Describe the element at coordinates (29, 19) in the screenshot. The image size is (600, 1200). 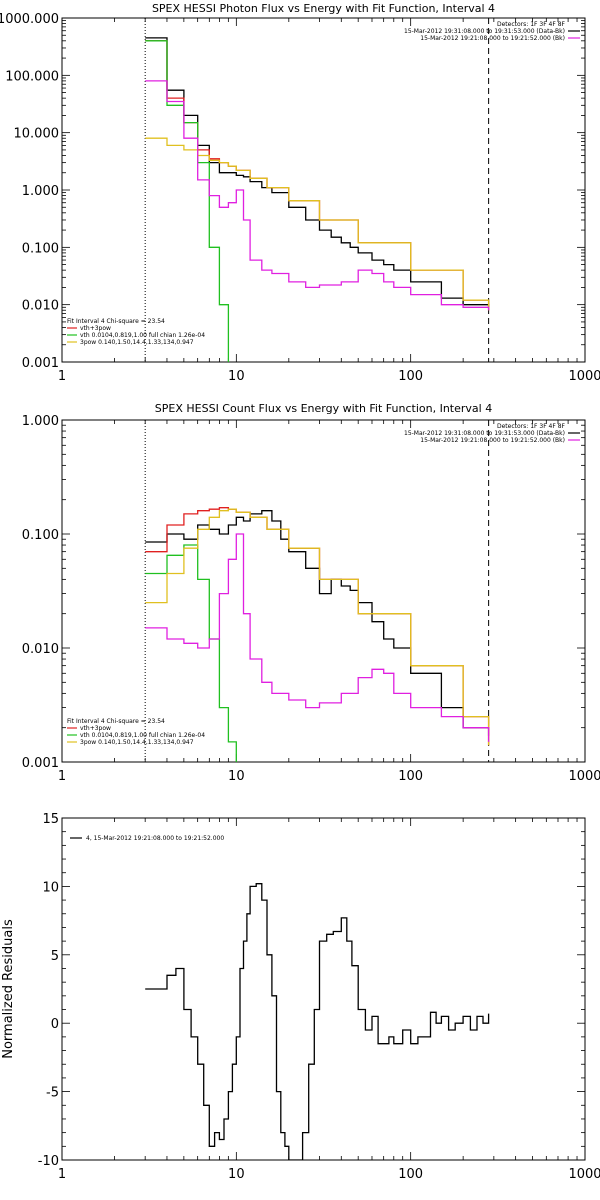
I see `y-tick-label: 1000.000` at that location.